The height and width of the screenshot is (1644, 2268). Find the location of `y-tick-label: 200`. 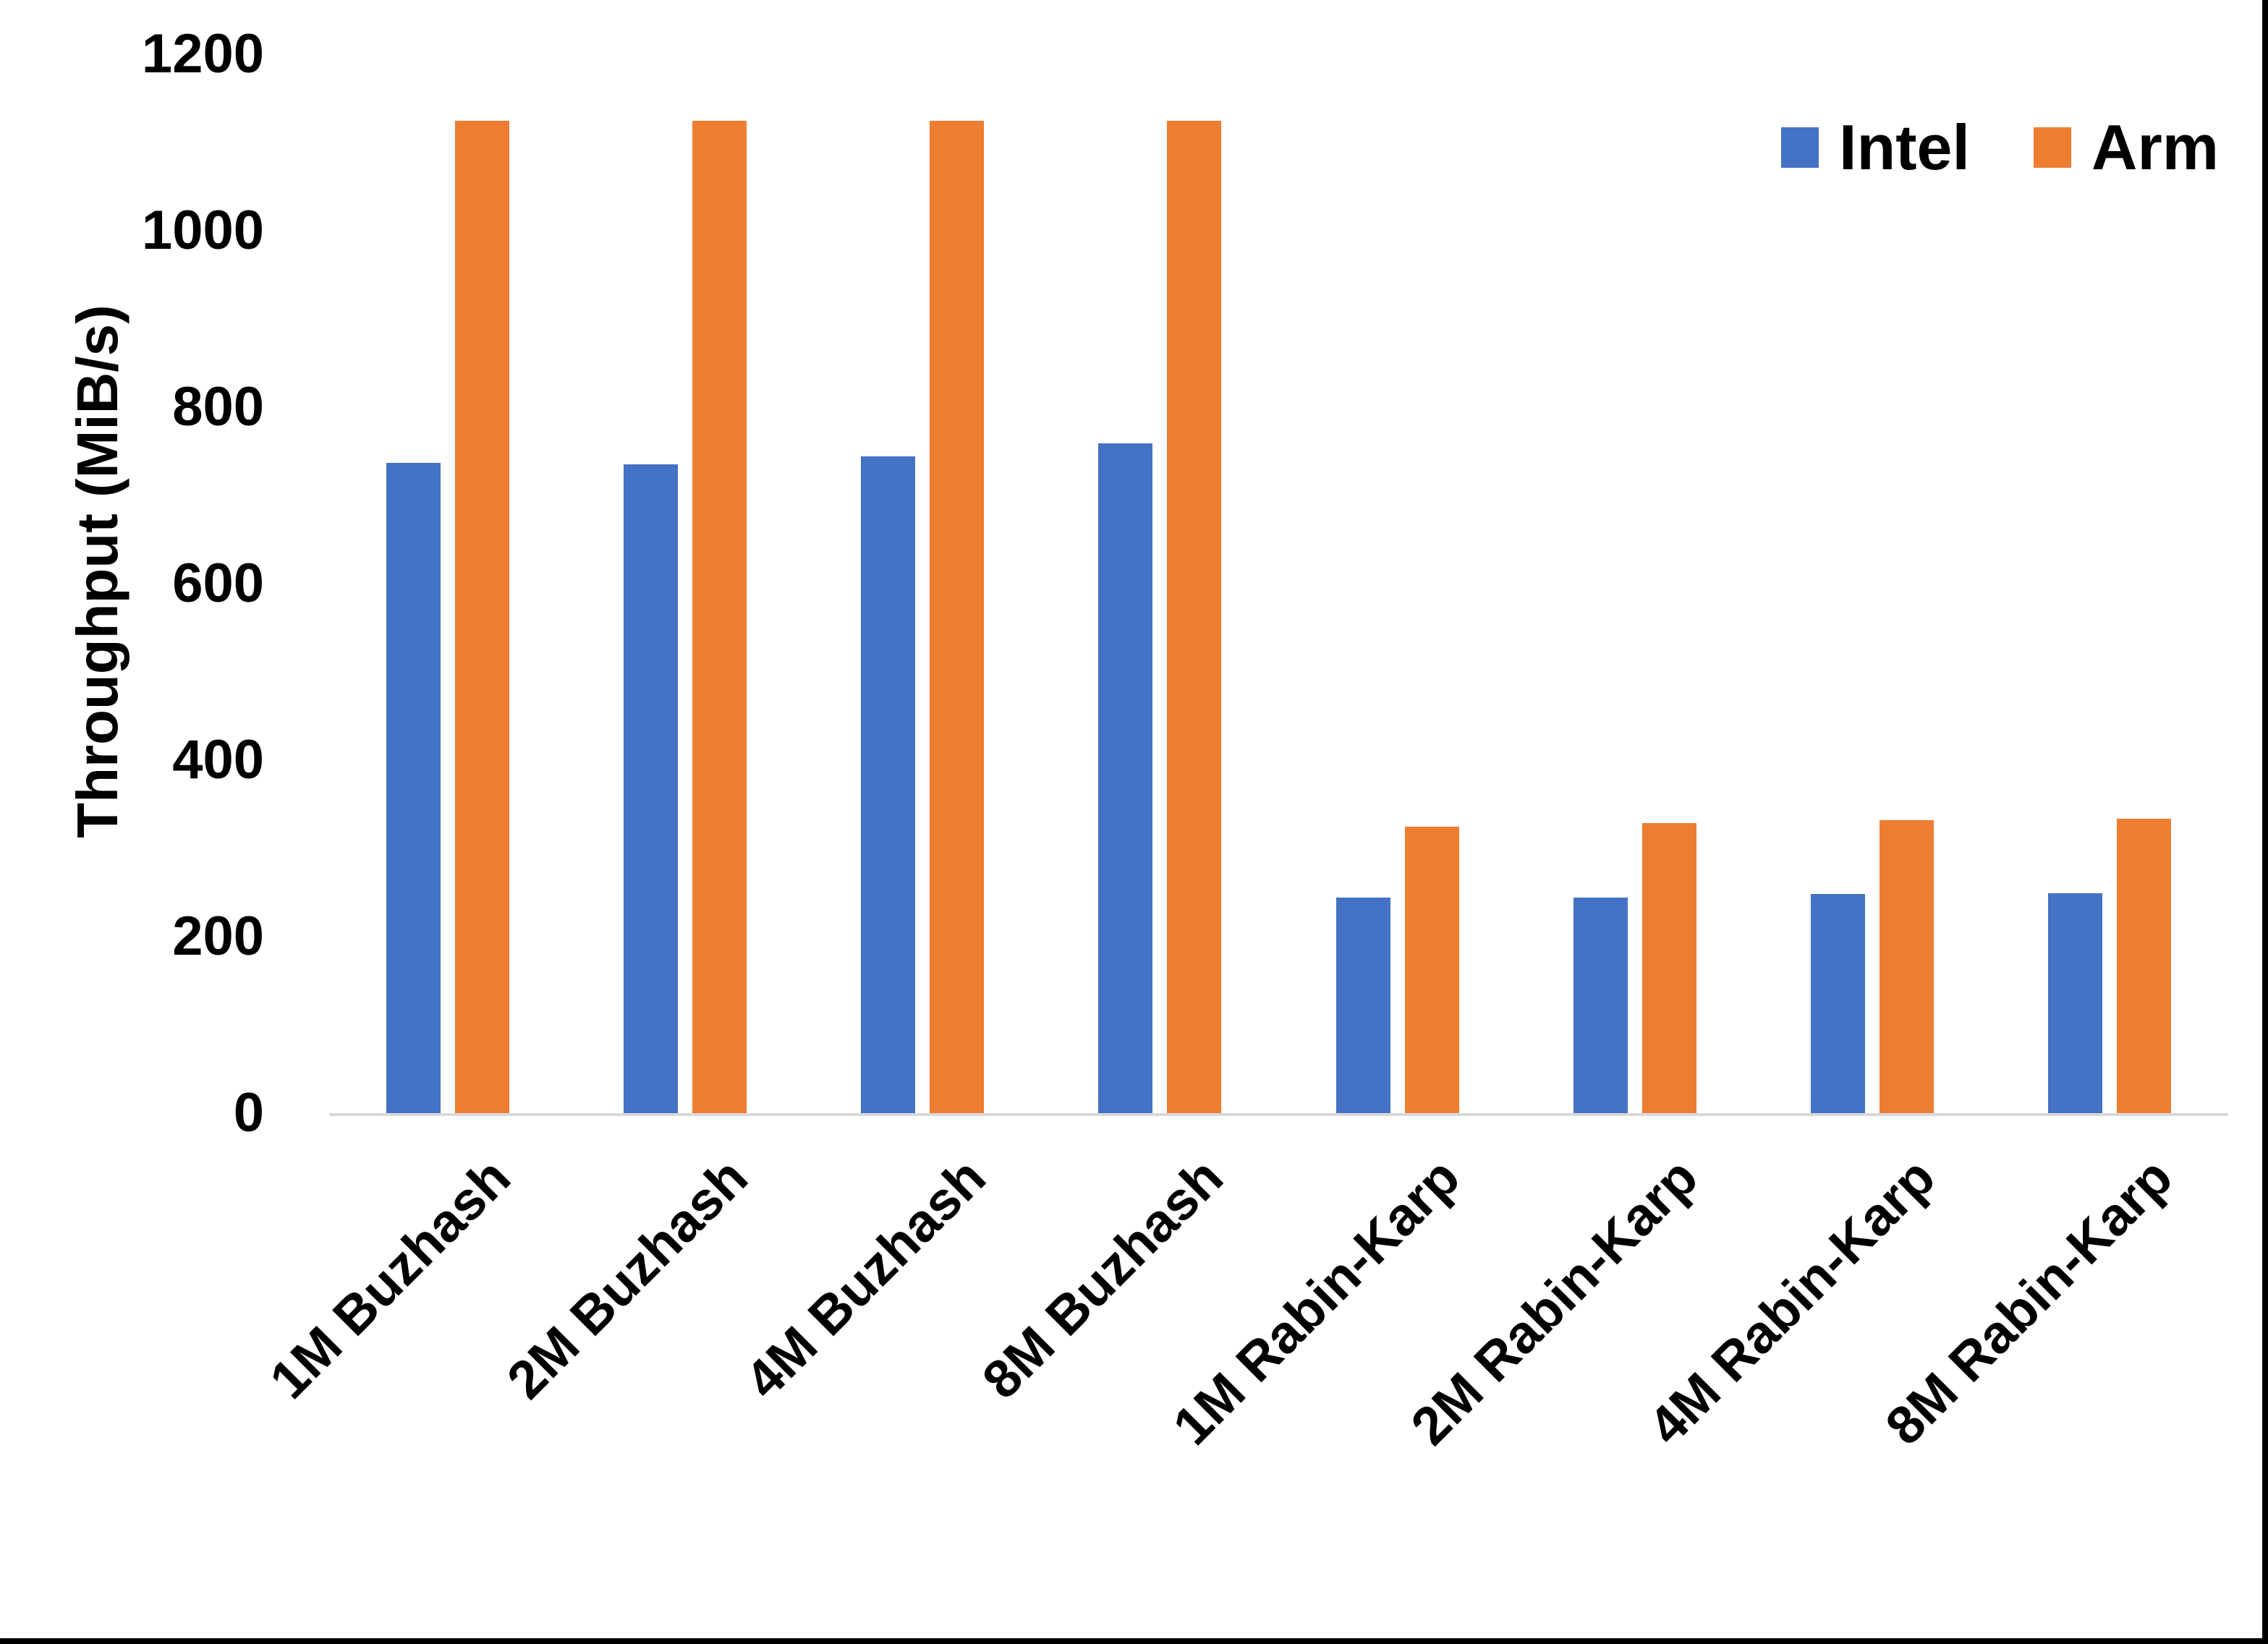

y-tick-label: 200 is located at coordinates (218, 936).